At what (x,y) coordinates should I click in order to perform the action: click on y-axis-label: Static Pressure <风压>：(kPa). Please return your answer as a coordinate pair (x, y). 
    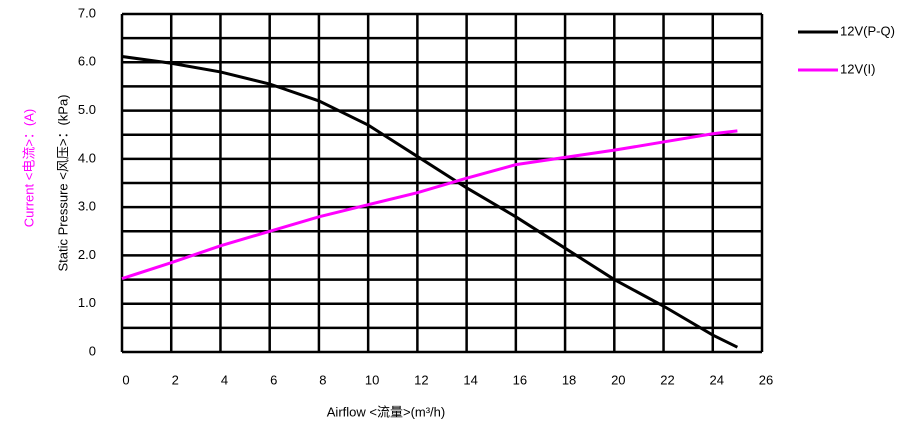
    Looking at the image, I should click on (62, 183).